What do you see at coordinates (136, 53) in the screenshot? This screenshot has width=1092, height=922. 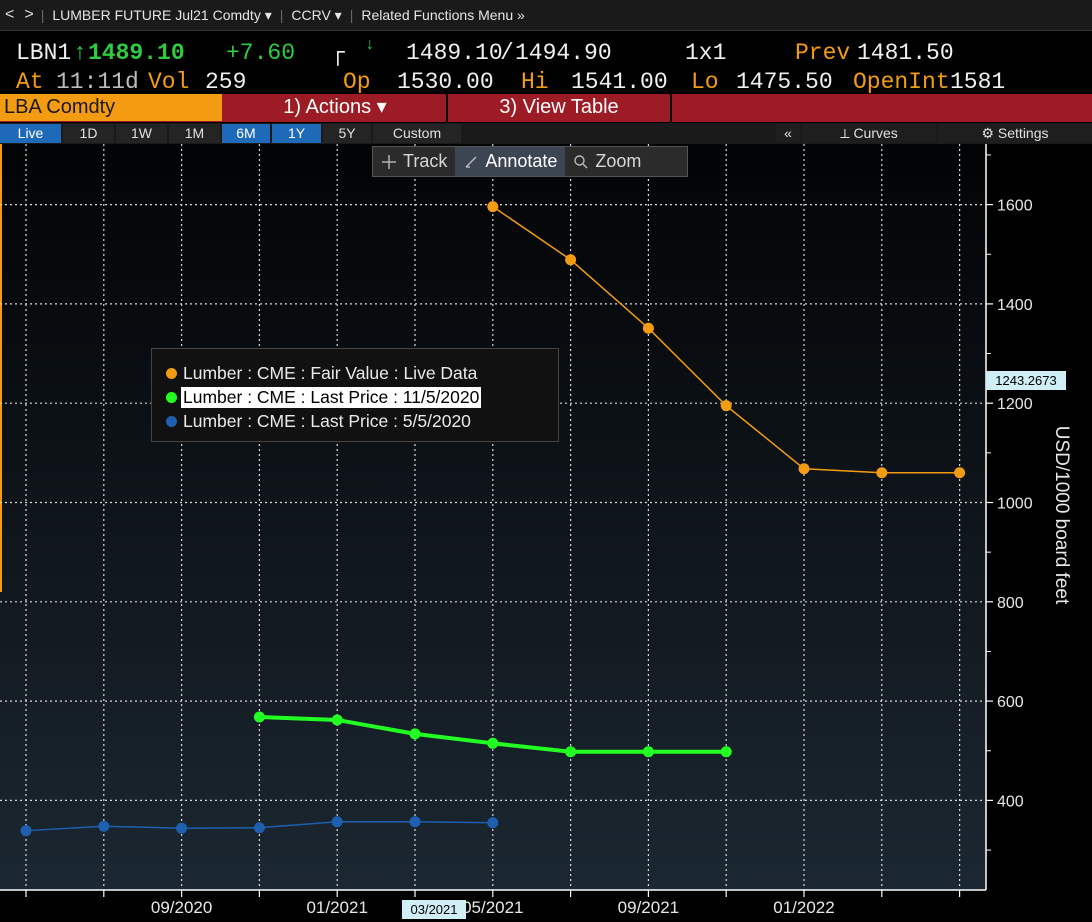 I see `last-price: 1489.10` at bounding box center [136, 53].